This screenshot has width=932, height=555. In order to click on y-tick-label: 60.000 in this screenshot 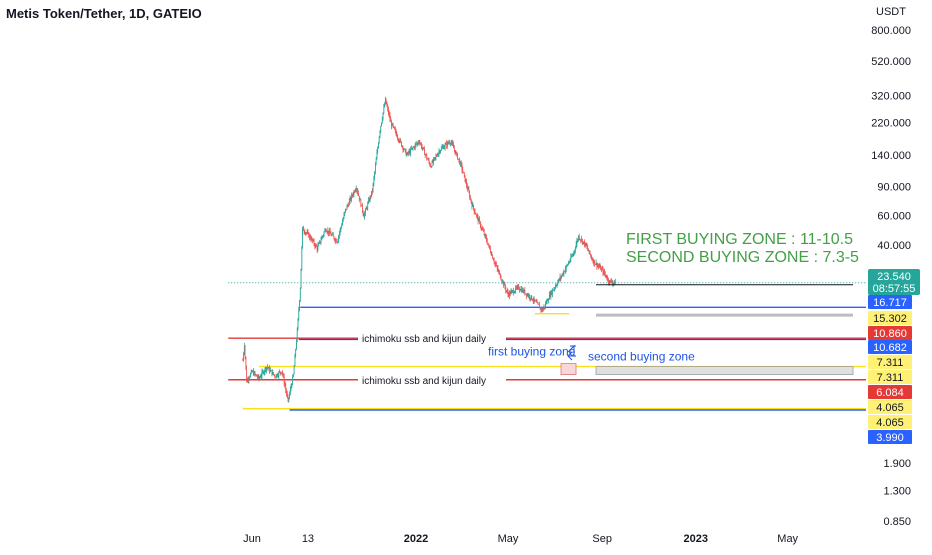, I will do `click(894, 217)`.